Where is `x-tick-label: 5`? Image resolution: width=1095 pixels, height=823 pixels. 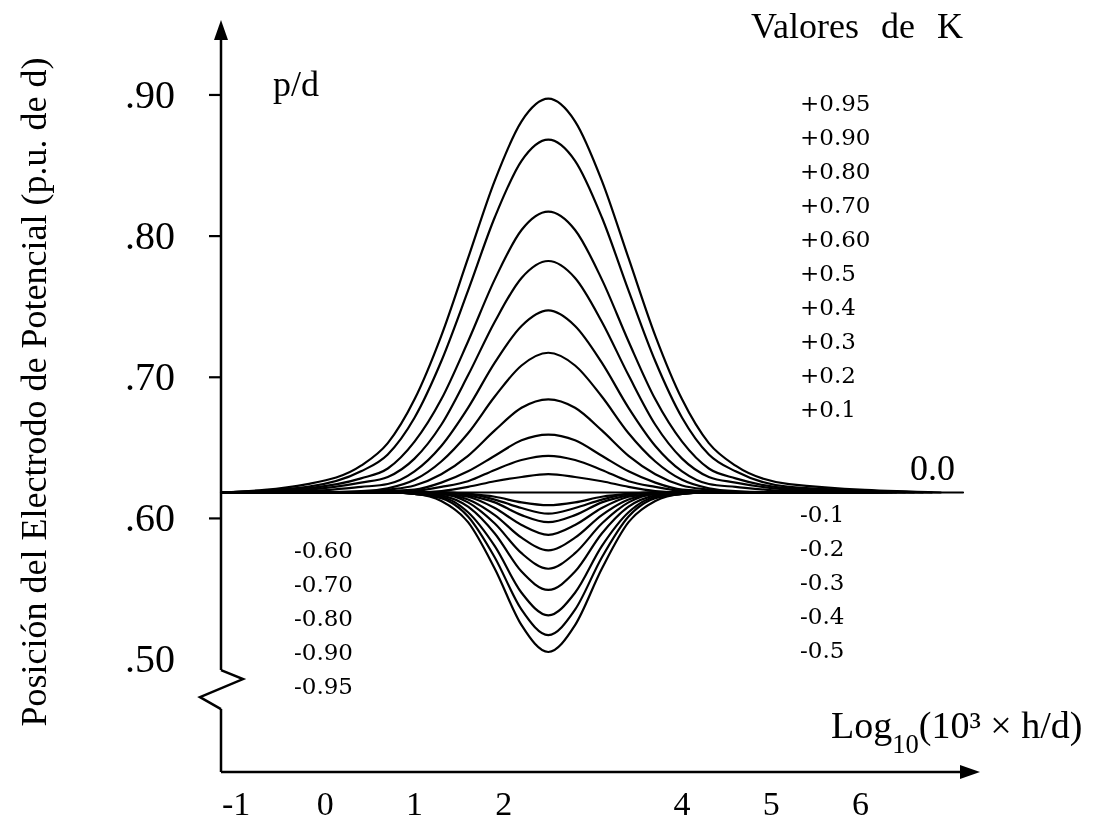 x-tick-label: 5 is located at coordinates (771, 803).